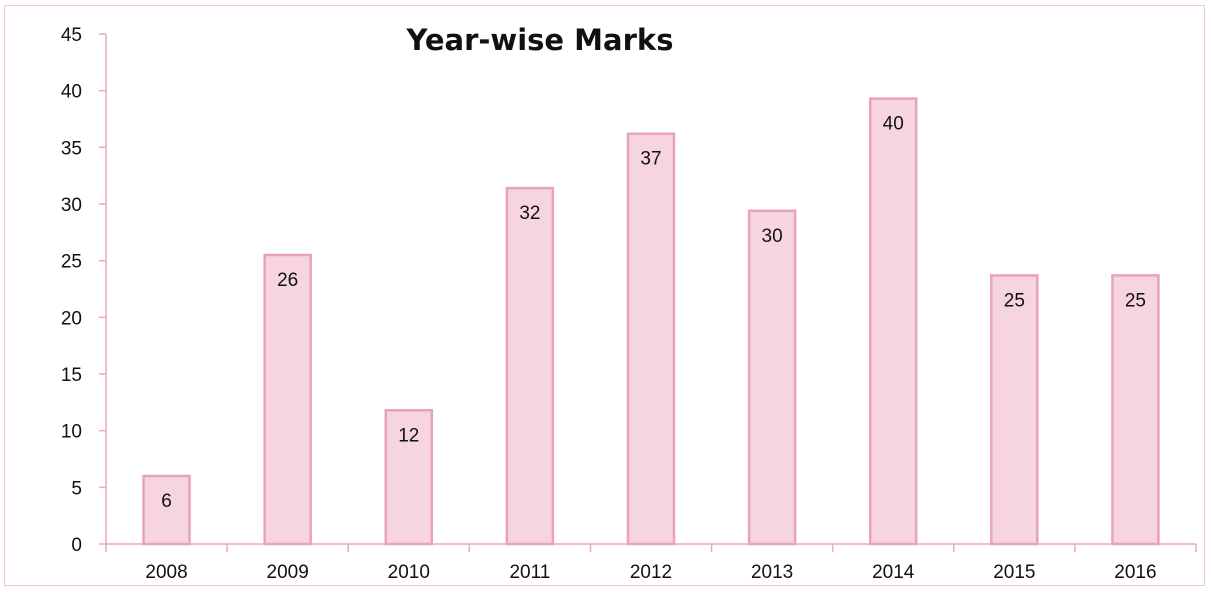 Image resolution: width=1211 pixels, height=592 pixels. I want to click on data-label-2008: 6, so click(166, 501).